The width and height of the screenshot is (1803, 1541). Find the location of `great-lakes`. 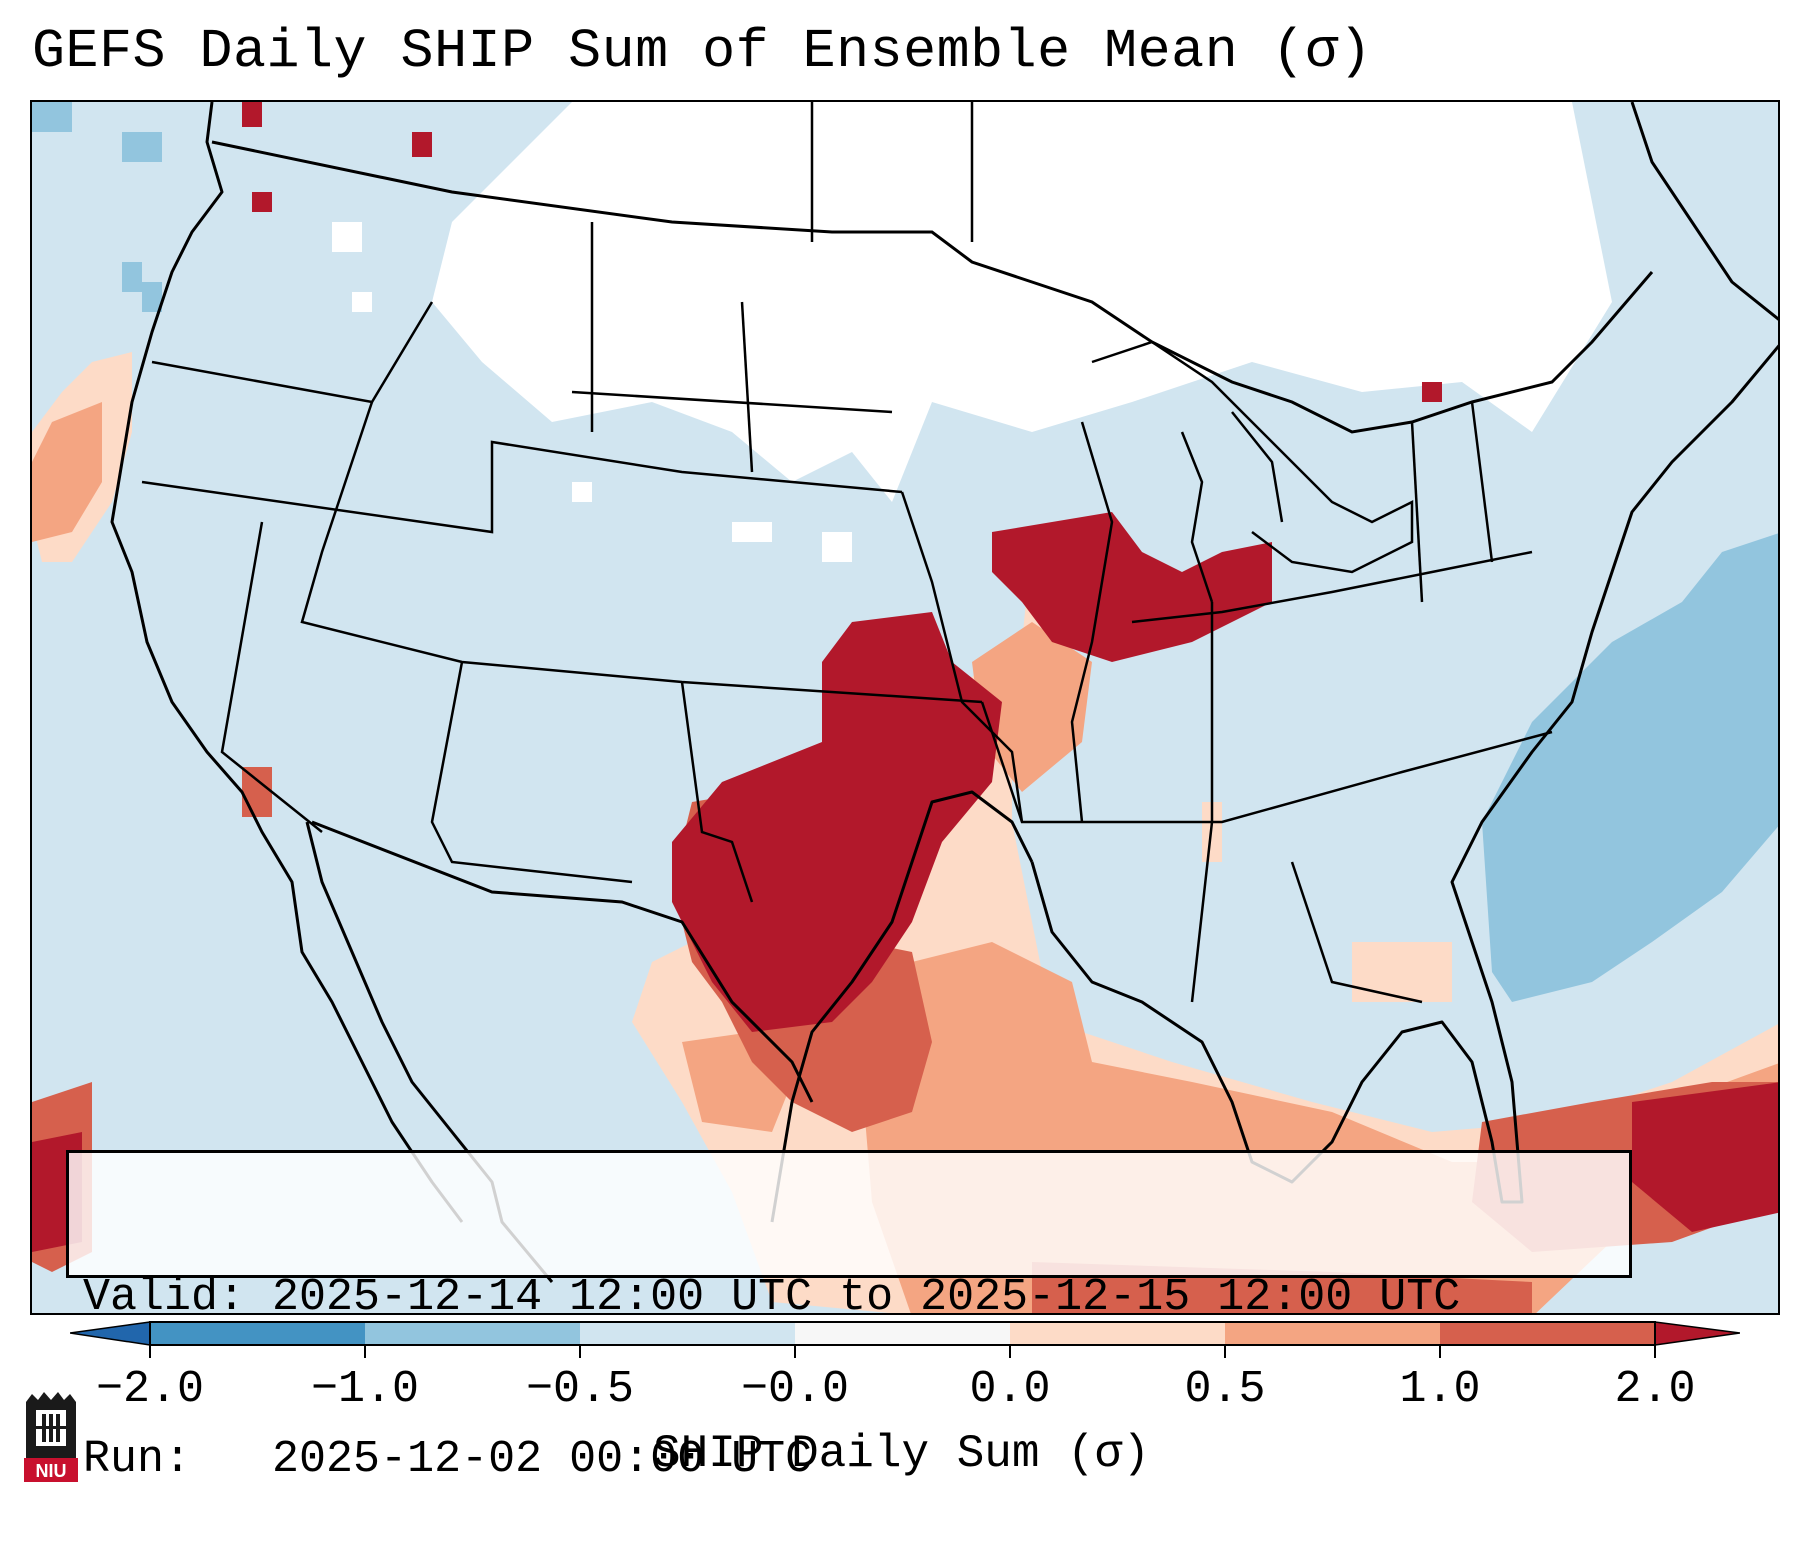

great-lakes is located at coordinates (1252, 471).